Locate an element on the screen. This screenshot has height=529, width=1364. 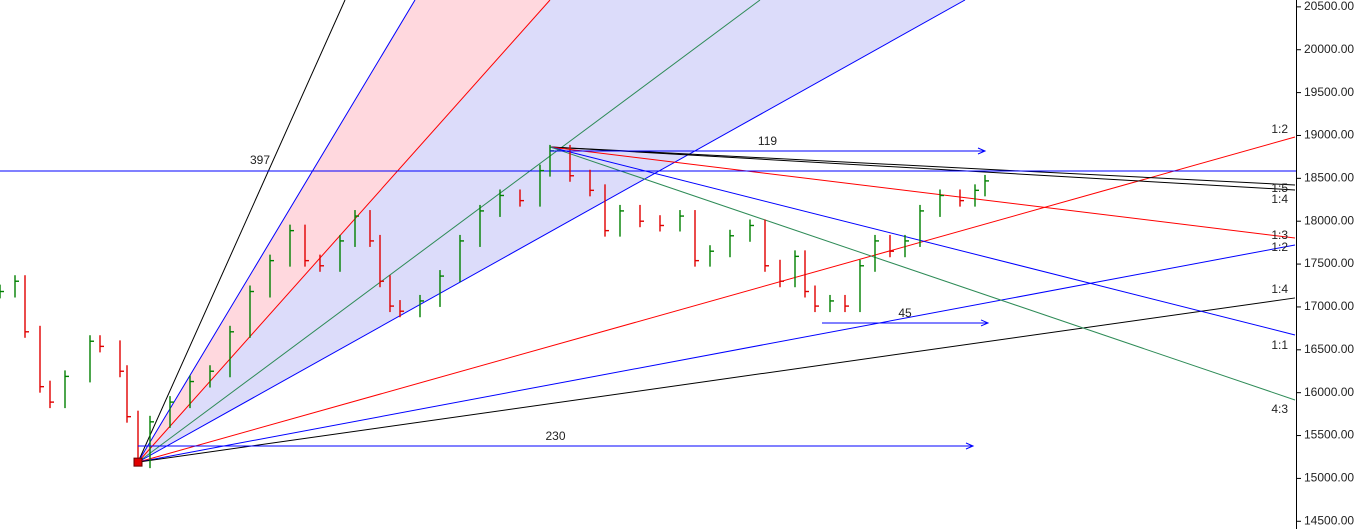
fan-label: 4:3 is located at coordinates (1279, 409).